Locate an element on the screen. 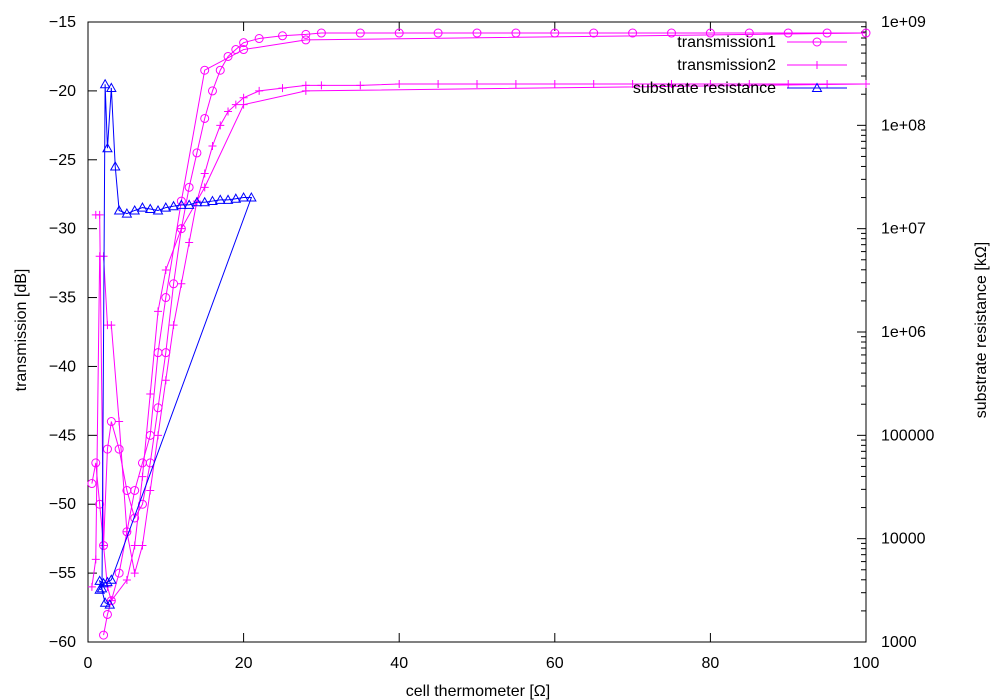  y2-tick-label: 1000 is located at coordinates (899, 642).